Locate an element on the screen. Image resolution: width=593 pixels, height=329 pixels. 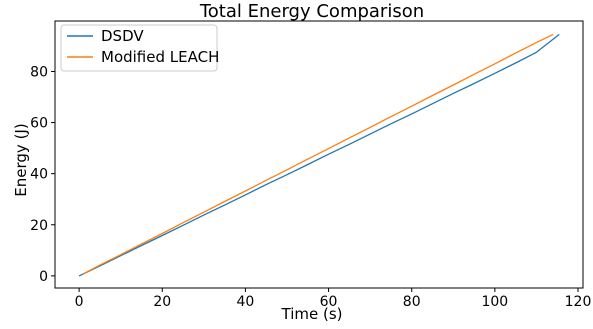
legend-box is located at coordinates (139, 48).